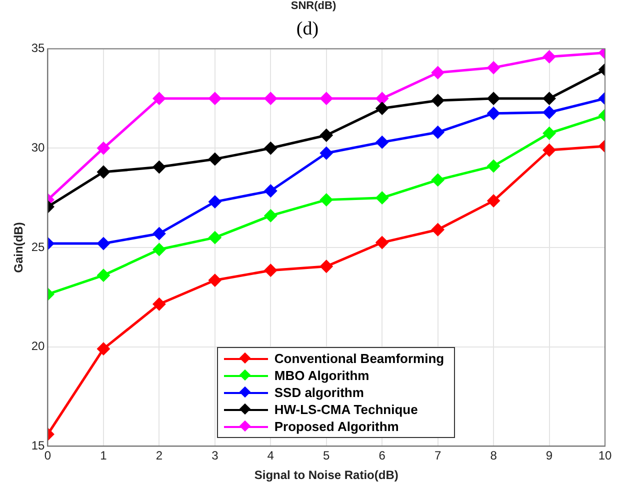  Describe the element at coordinates (38, 48) in the screenshot. I see `y-tick-label: 35` at that location.